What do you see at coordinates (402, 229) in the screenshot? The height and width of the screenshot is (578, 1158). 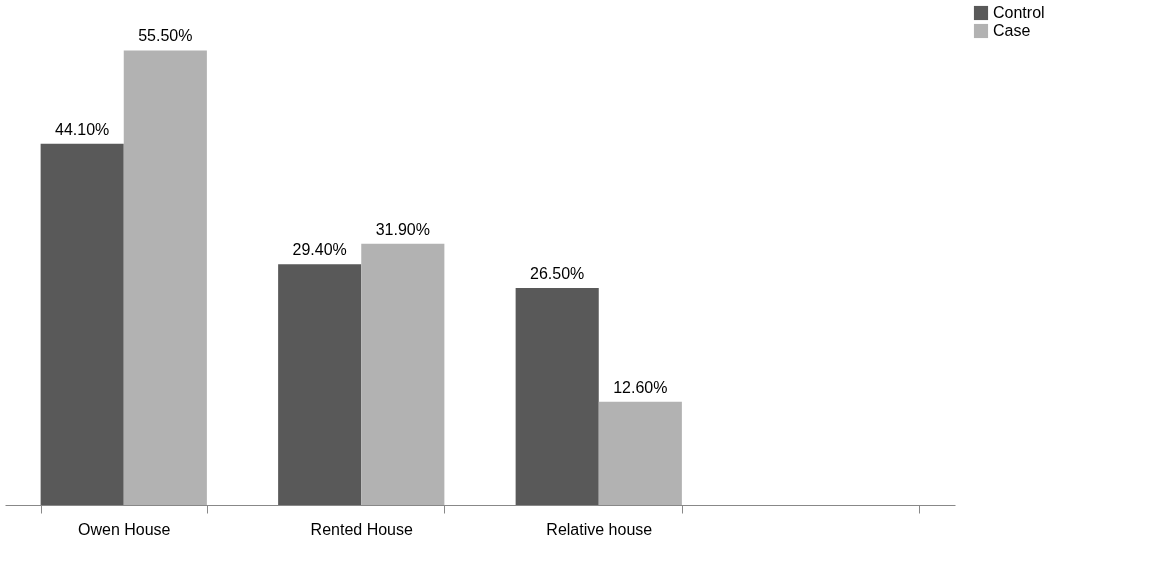 I see `data-label: 31.90%` at bounding box center [402, 229].